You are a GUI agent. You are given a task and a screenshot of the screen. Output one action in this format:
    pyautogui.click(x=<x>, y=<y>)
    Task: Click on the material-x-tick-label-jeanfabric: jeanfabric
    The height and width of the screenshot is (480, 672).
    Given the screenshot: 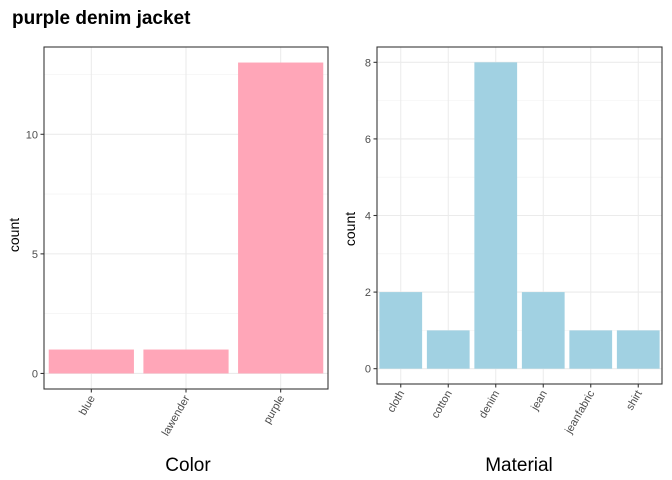 What is the action you would take?
    pyautogui.click(x=580, y=412)
    